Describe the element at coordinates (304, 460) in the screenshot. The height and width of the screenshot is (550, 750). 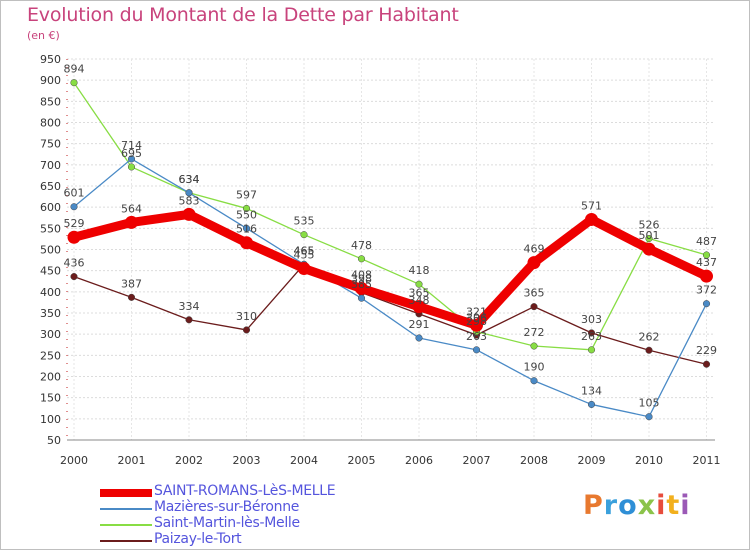
I see `x-tick-label: 2004` at that location.